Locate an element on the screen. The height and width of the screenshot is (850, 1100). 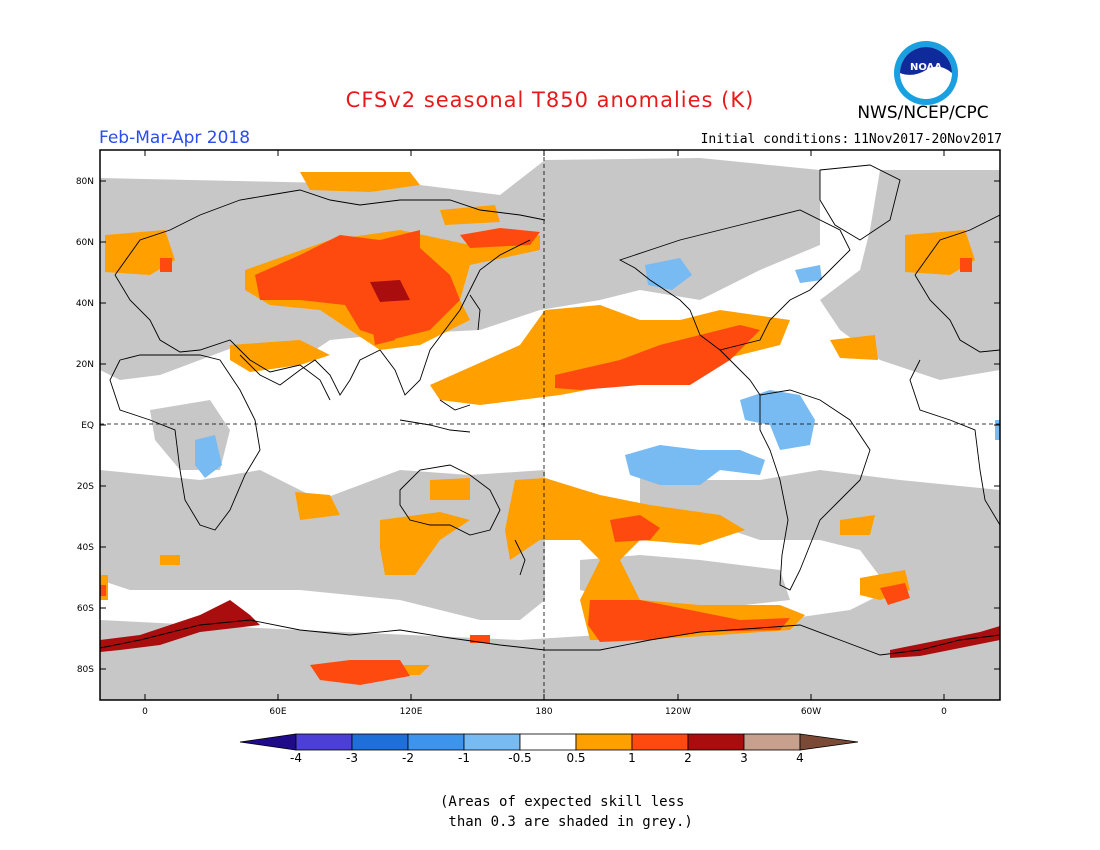
colorbar-tick-label: 1 is located at coordinates (632, 758).